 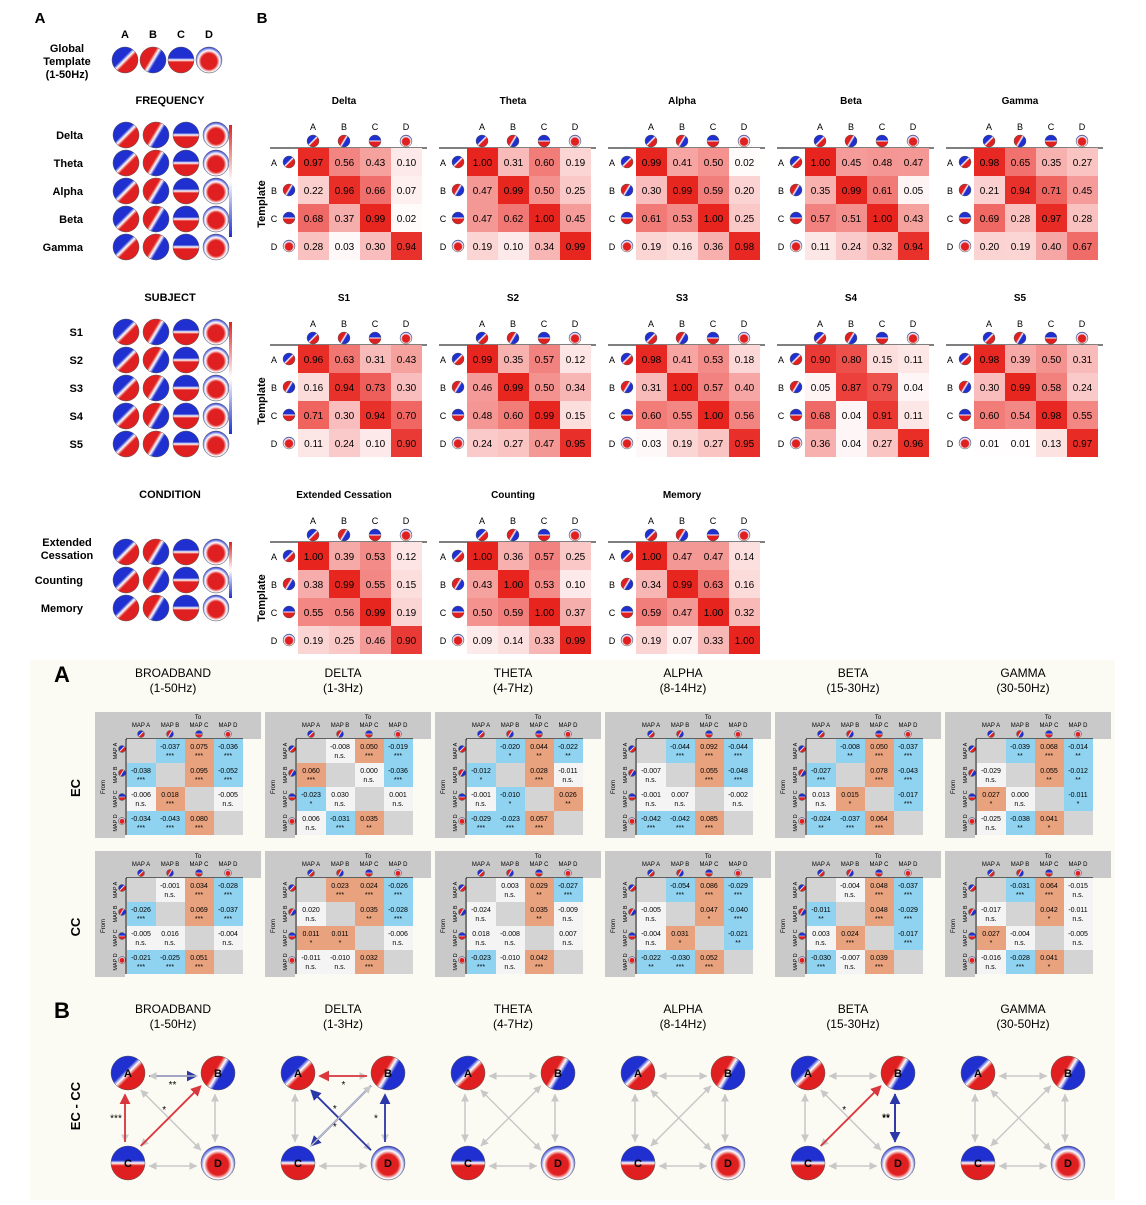 What do you see at coordinates (514, 163) in the screenshot?
I see `heatmap-value: 0.31` at bounding box center [514, 163].